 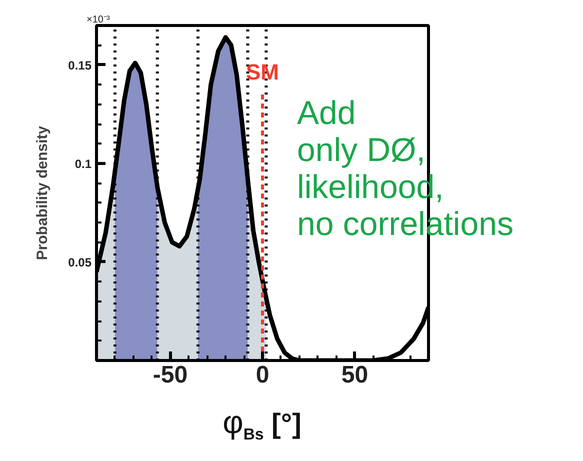 I want to click on y-tick-label: 0.15, so click(x=80, y=65).